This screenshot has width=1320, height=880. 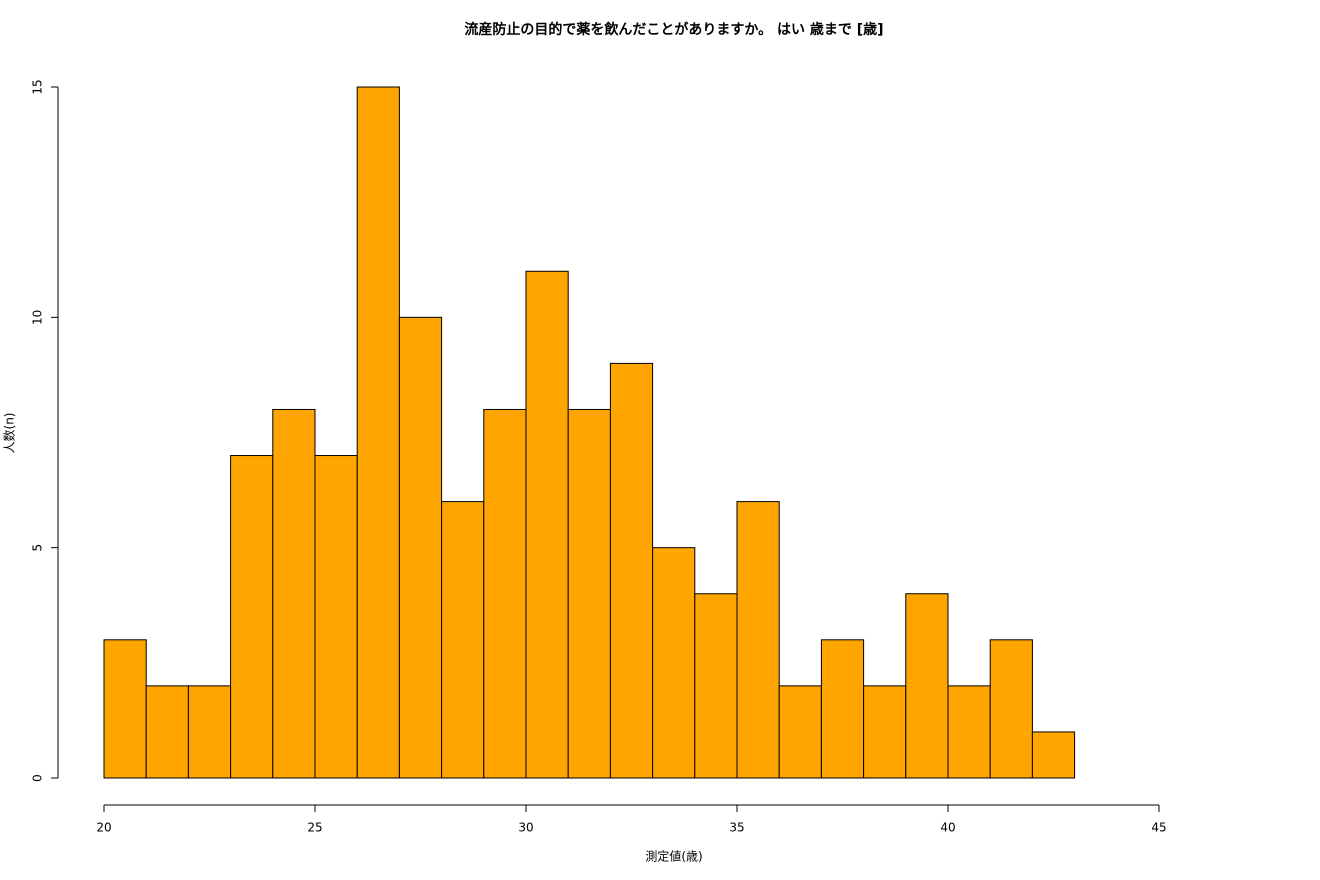 I want to click on chart-title: 流産防止の目的で薬を飲んだことがありますか。 はい 歳まで [歳], so click(x=673, y=29).